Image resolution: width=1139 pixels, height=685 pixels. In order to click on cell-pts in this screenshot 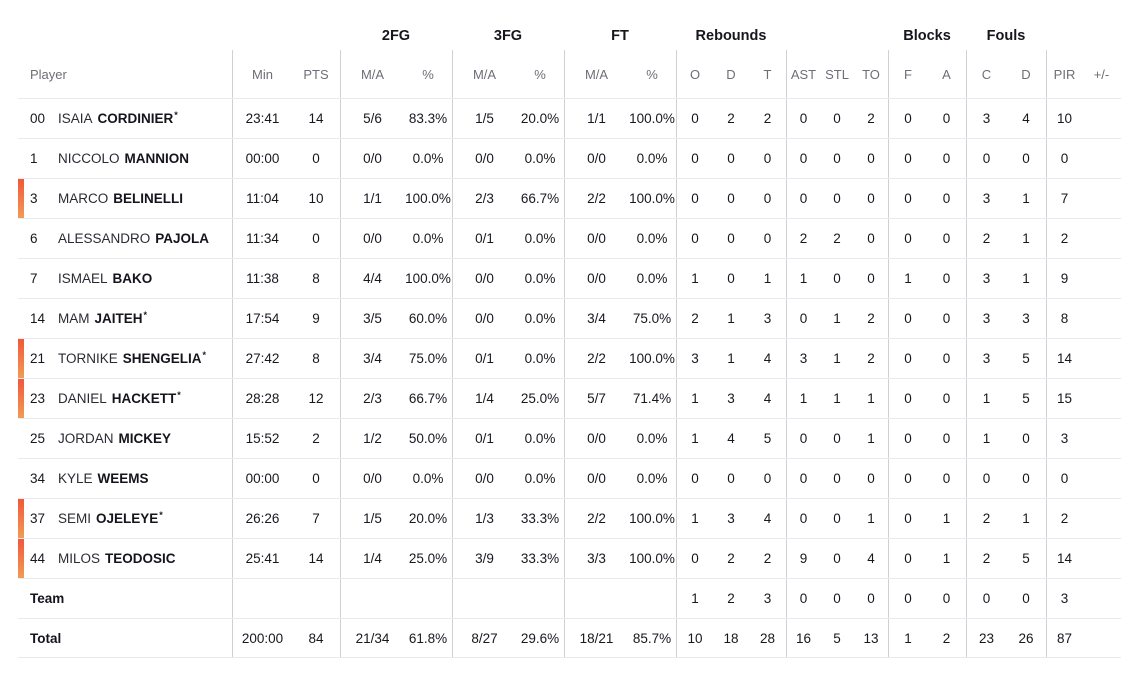, I will do `click(316, 598)`.